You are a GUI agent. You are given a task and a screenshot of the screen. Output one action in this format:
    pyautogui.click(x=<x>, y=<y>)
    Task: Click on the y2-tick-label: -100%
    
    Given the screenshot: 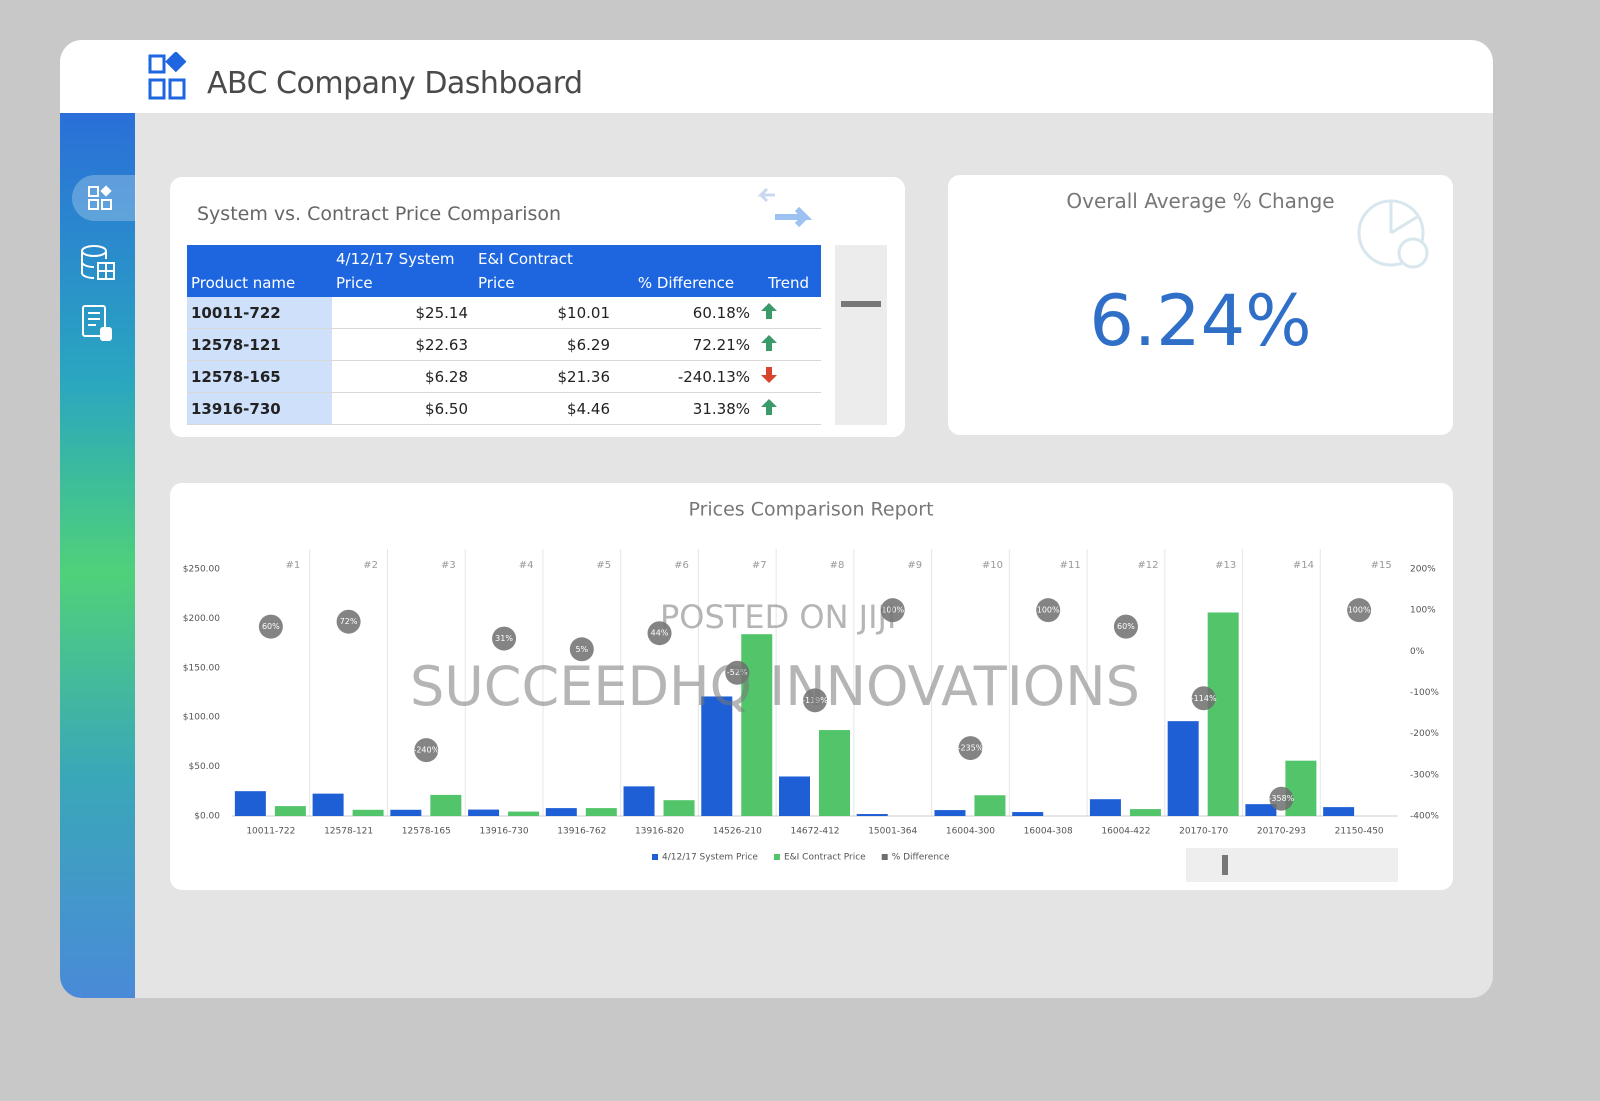 What is the action you would take?
    pyautogui.click(x=1424, y=693)
    